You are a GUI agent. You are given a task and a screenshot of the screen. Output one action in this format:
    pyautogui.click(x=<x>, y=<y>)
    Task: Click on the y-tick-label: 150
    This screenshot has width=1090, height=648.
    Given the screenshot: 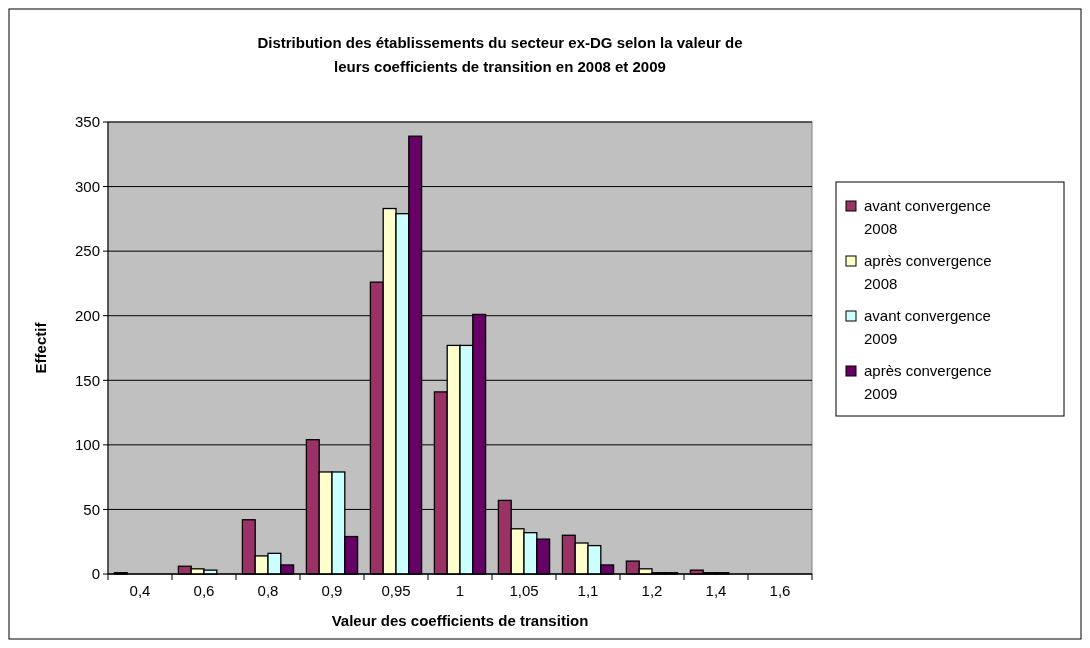 What is the action you would take?
    pyautogui.click(x=87, y=380)
    